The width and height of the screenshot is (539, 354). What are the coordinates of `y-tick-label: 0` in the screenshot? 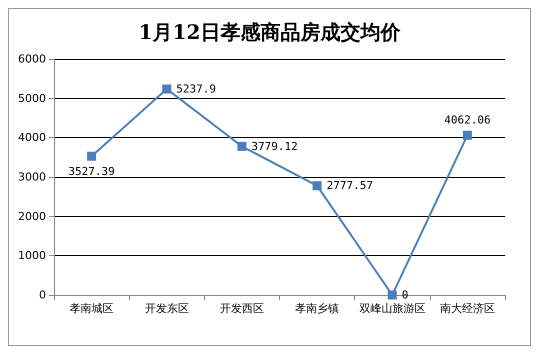 It's located at (42, 295).